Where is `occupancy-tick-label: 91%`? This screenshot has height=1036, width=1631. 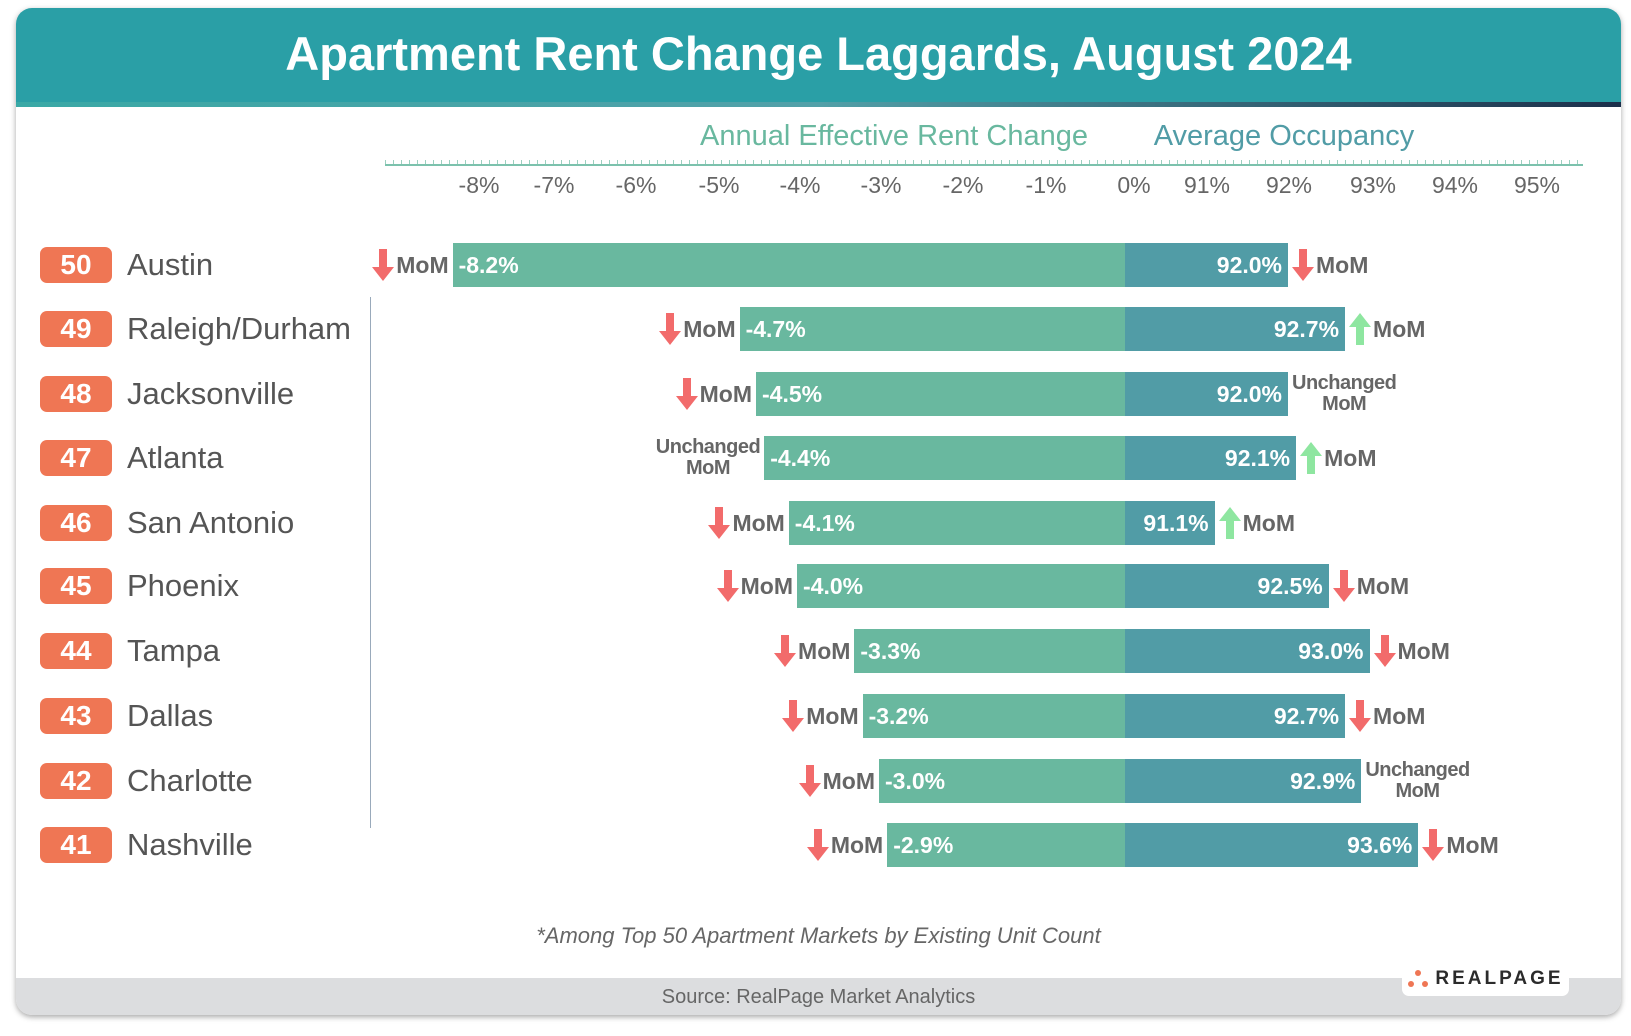 occupancy-tick-label: 91% is located at coordinates (1207, 185).